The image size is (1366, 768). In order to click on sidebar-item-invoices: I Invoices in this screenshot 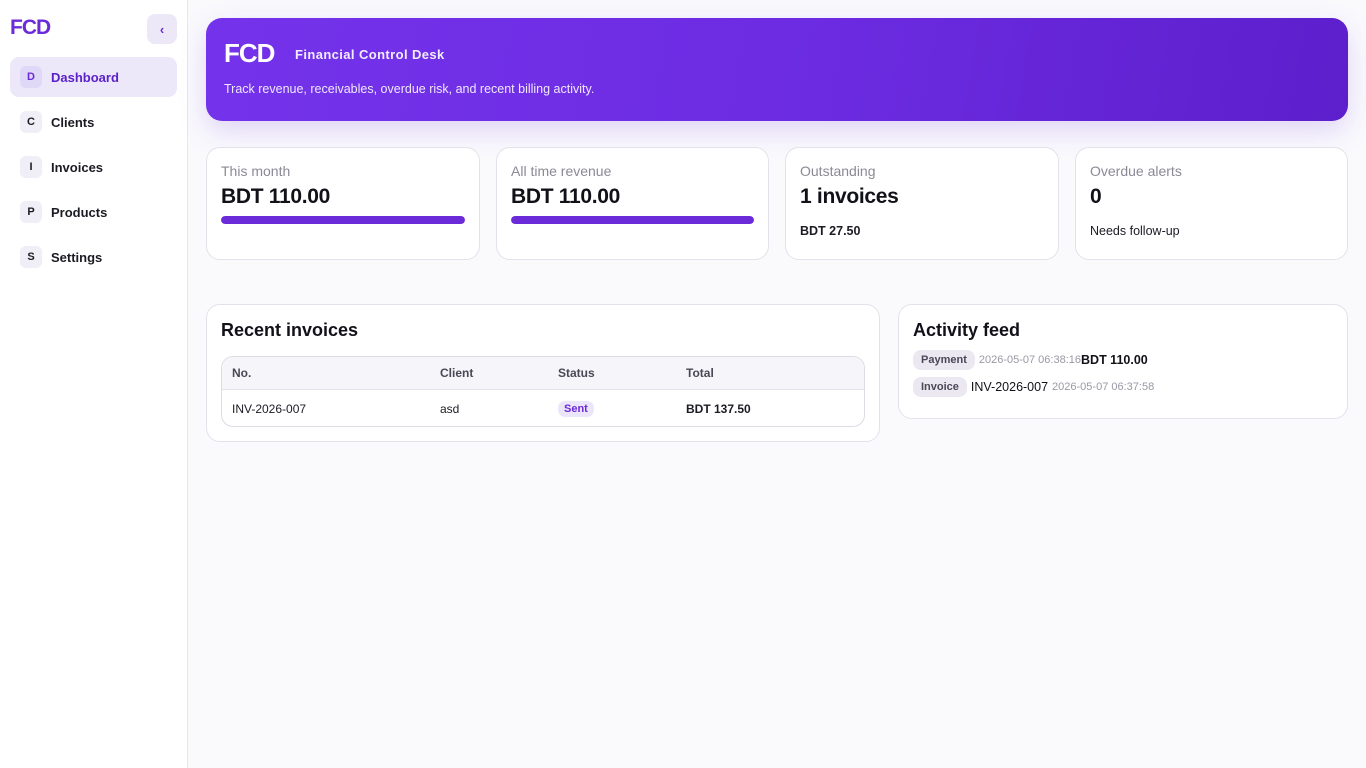, I will do `click(93, 167)`.